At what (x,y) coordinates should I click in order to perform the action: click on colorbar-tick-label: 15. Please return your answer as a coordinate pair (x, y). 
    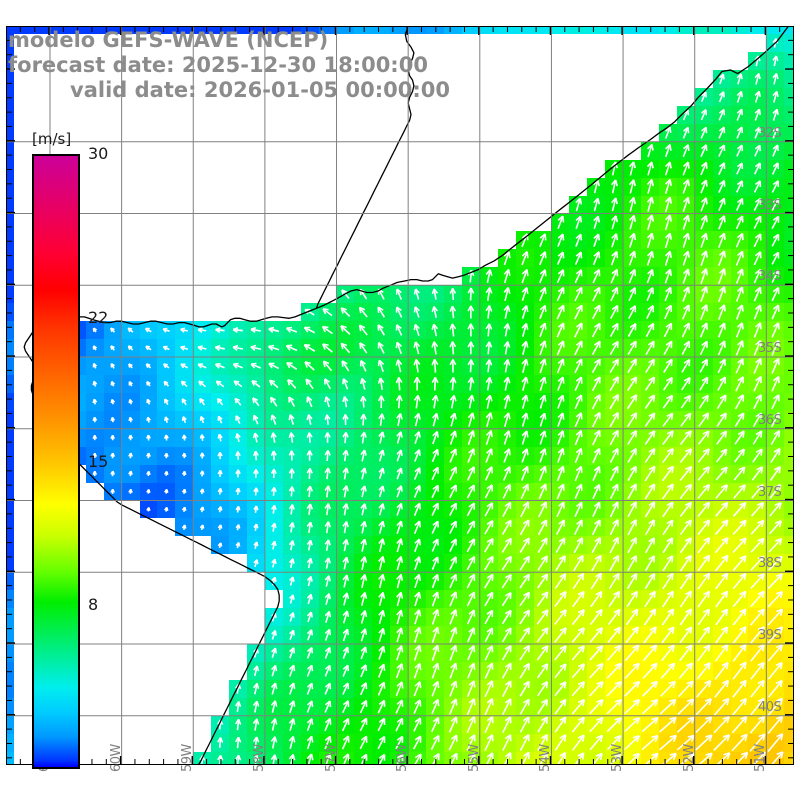
    Looking at the image, I should click on (98, 461).